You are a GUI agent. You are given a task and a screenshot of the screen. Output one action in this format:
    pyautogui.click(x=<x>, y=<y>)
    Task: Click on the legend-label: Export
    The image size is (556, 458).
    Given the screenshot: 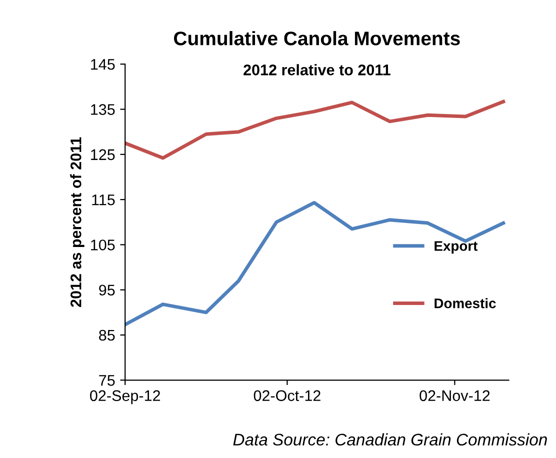 What is the action you would take?
    pyautogui.click(x=456, y=247)
    